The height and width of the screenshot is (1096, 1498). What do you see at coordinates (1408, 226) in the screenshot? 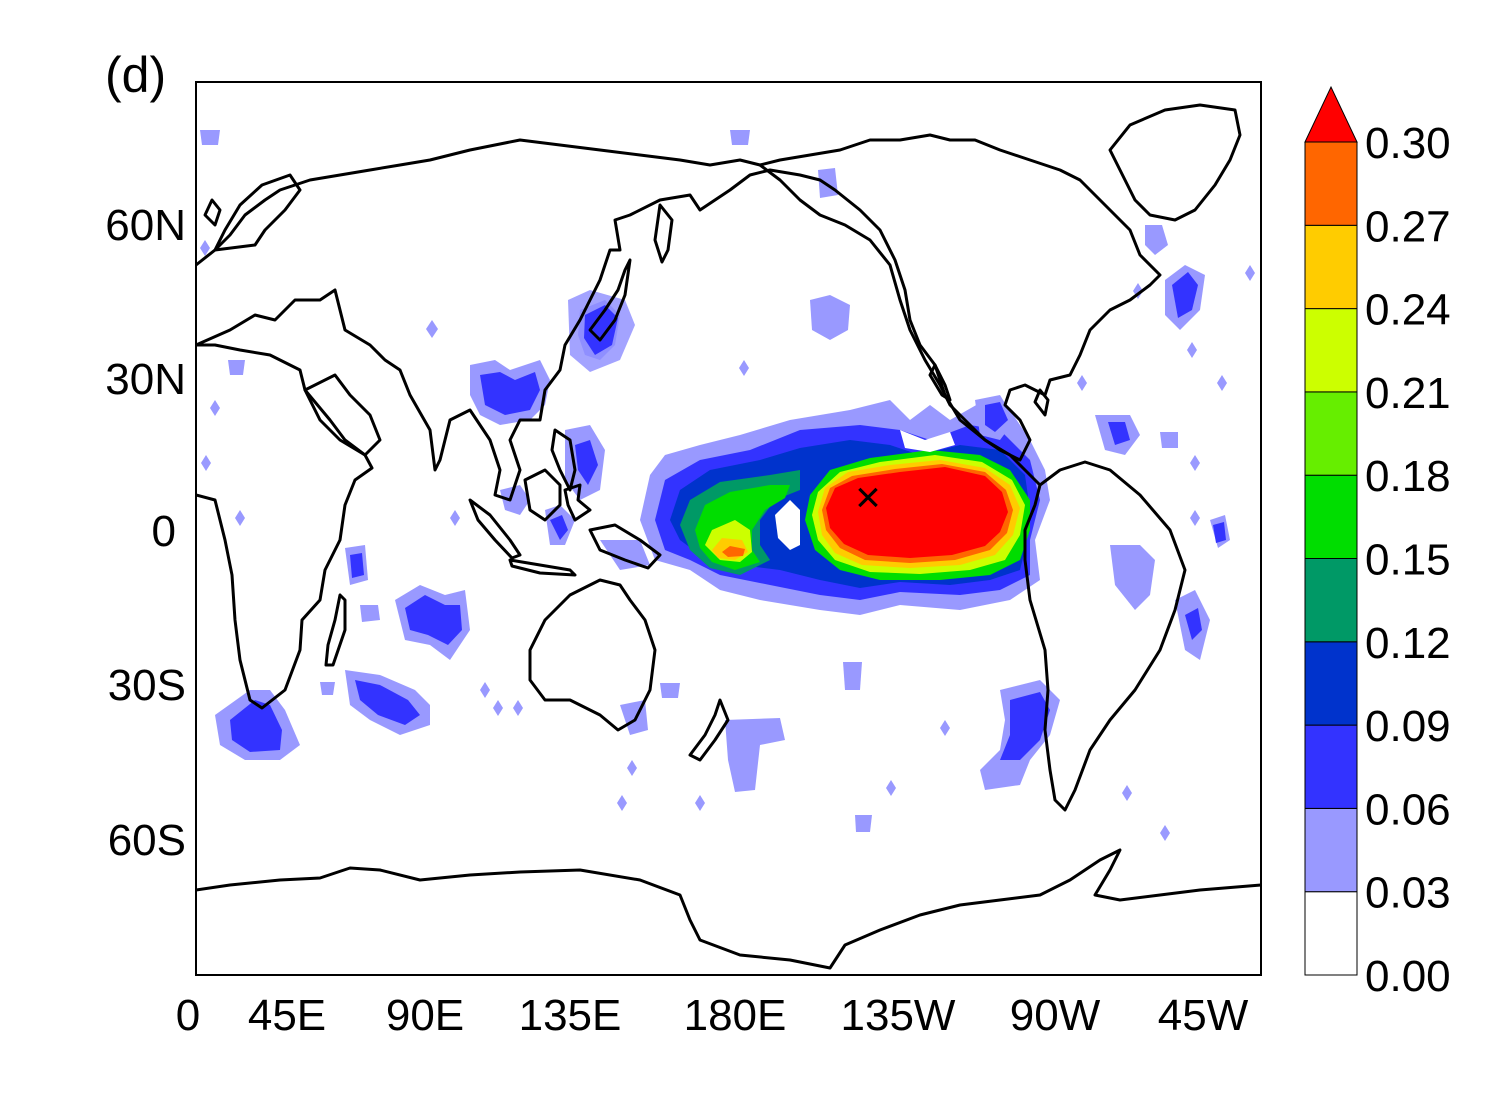
I see `colorbar-level-label: 0.27` at bounding box center [1408, 226].